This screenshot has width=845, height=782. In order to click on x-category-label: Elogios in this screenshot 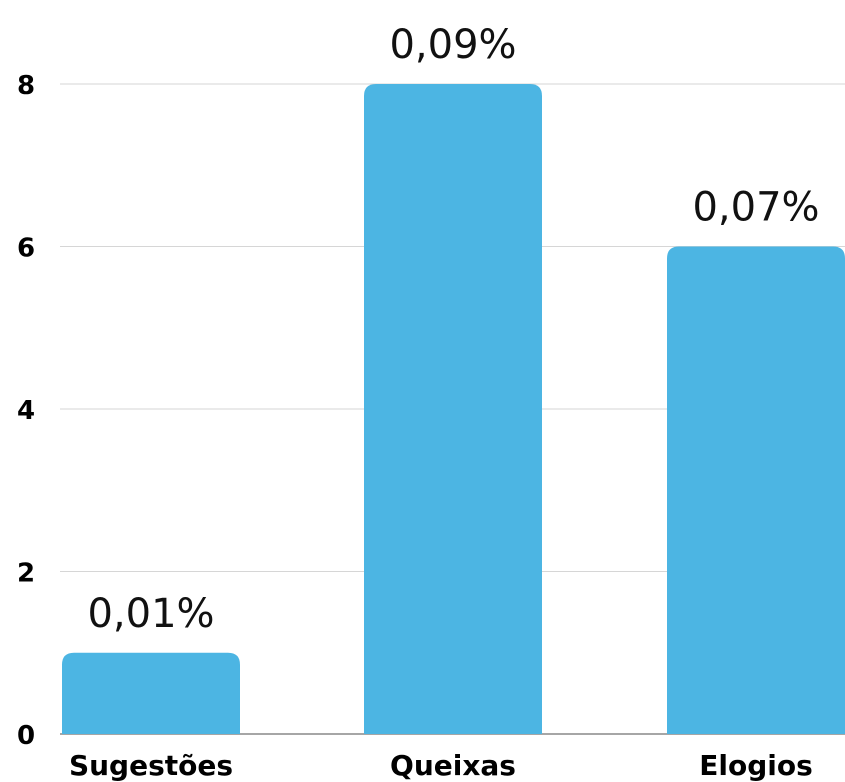, I will do `click(756, 765)`.